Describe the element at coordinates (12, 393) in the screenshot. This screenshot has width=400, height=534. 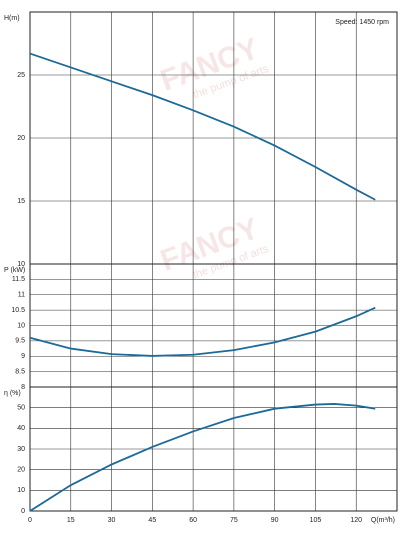
I see `y-axis-label: η (%)` at that location.